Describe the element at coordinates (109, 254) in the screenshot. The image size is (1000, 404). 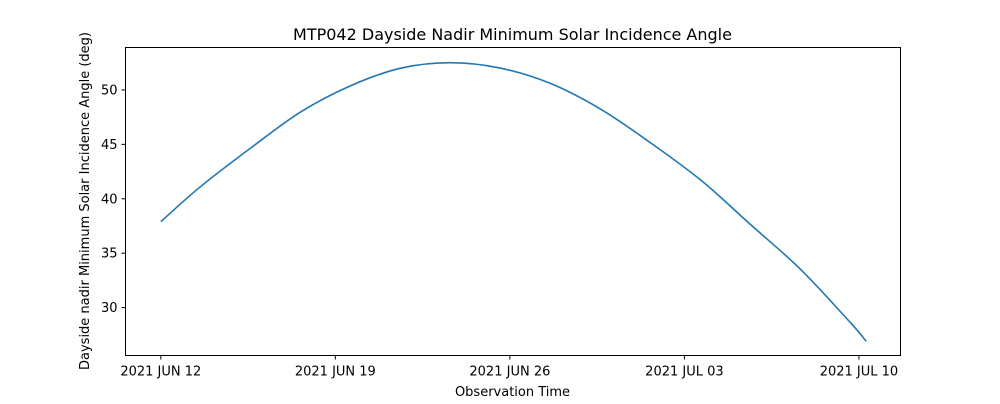
I see `y-tick-label: 35` at that location.